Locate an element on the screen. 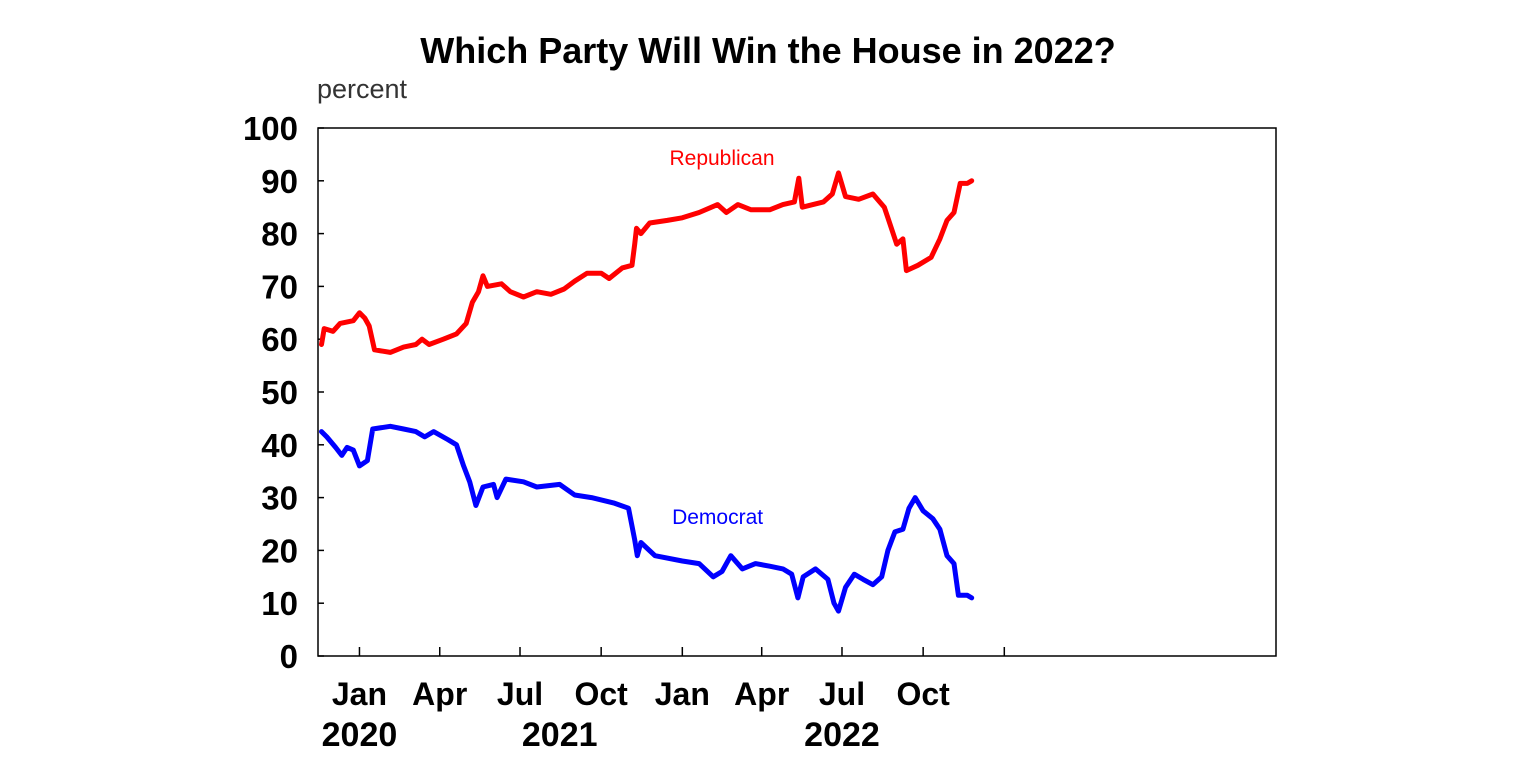 Image resolution: width=1536 pixels, height=775 pixels. chart-title: Which Party Will Win the House in 2022? is located at coordinates (767, 50).